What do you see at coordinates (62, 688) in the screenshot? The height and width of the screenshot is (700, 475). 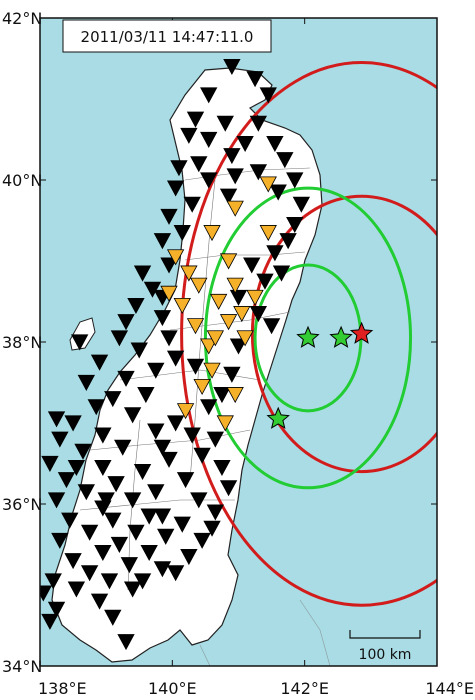 I see `lon-label: 138°E` at bounding box center [62, 688].